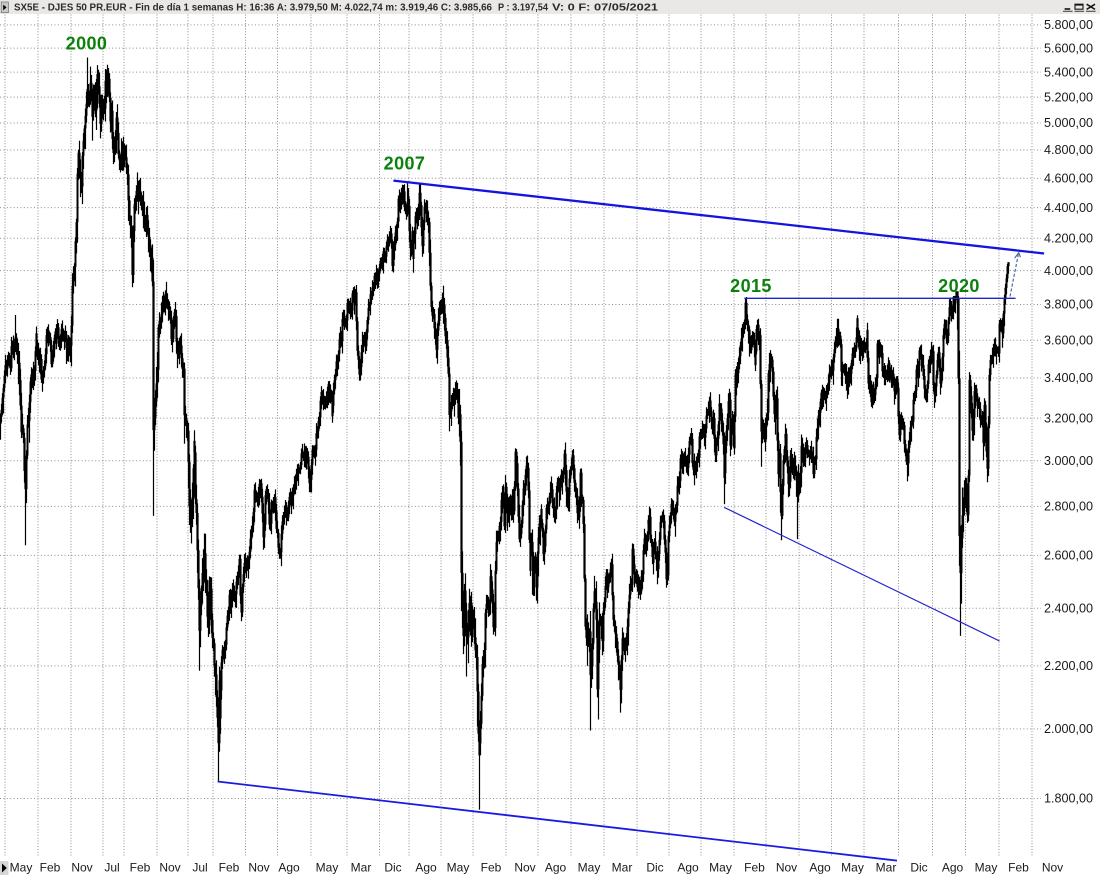  Describe the element at coordinates (1068, 48) in the screenshot. I see `svg-text: 5.600,00` at that location.